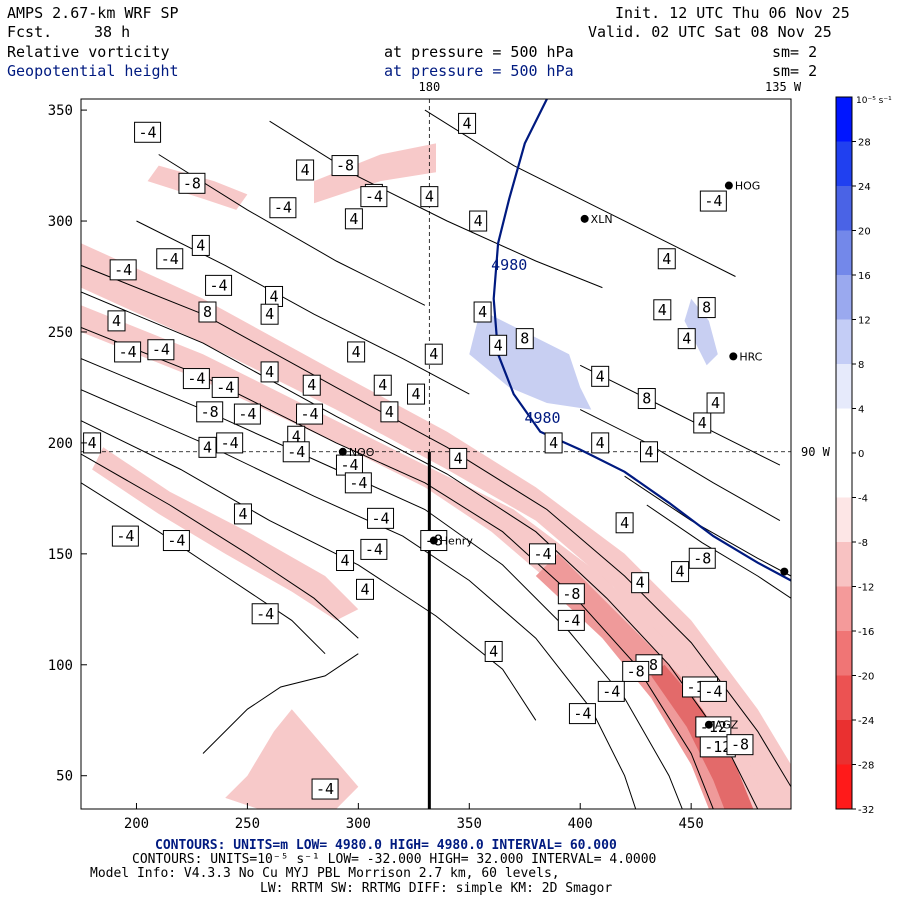  What do you see at coordinates (863, 499) in the screenshot?
I see `colorbar-label-9: -4` at bounding box center [863, 499].